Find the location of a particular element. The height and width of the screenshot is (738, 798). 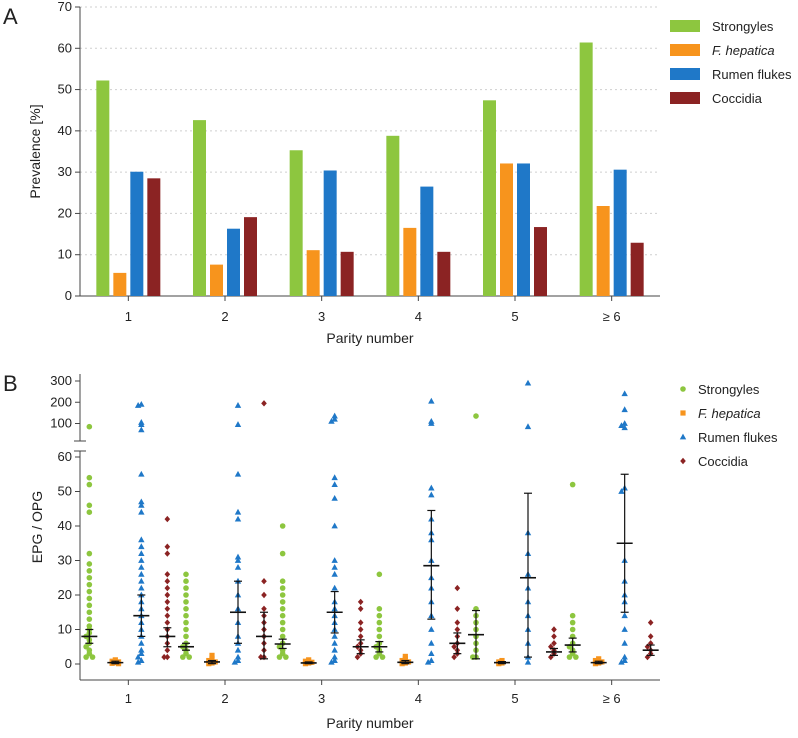

y-tick-label: 30 is located at coordinates (65, 560).